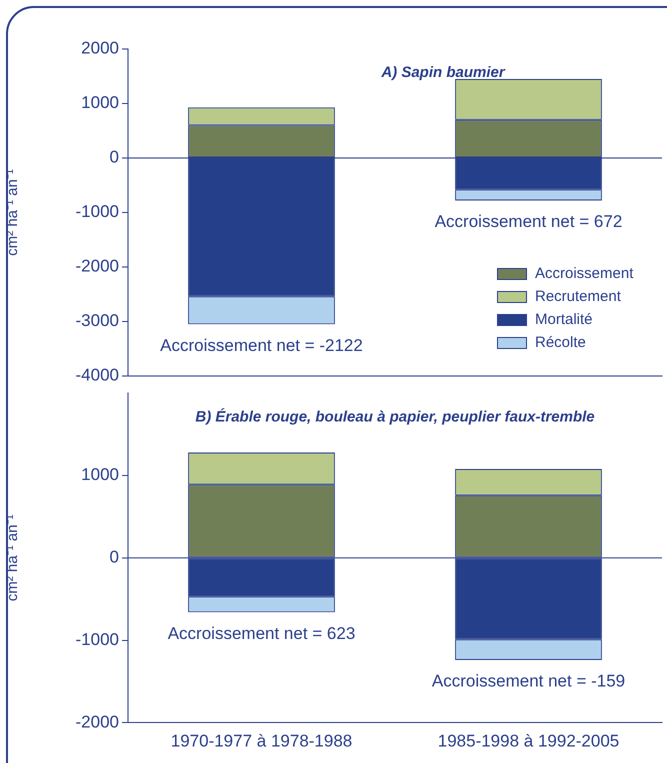 The width and height of the screenshot is (667, 763). Describe the element at coordinates (443, 73) in the screenshot. I see `text: A) Sapin baumier` at that location.